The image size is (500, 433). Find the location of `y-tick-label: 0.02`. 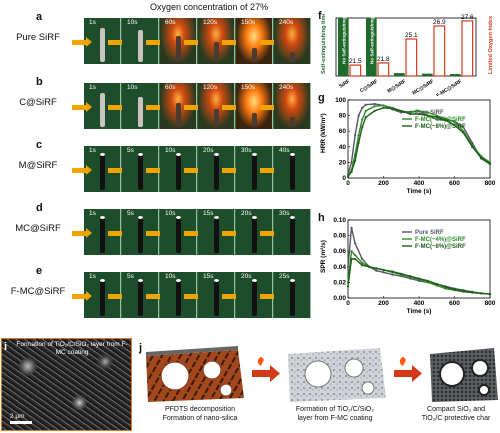

y-tick-label: 0.02 is located at coordinates (339, 282).